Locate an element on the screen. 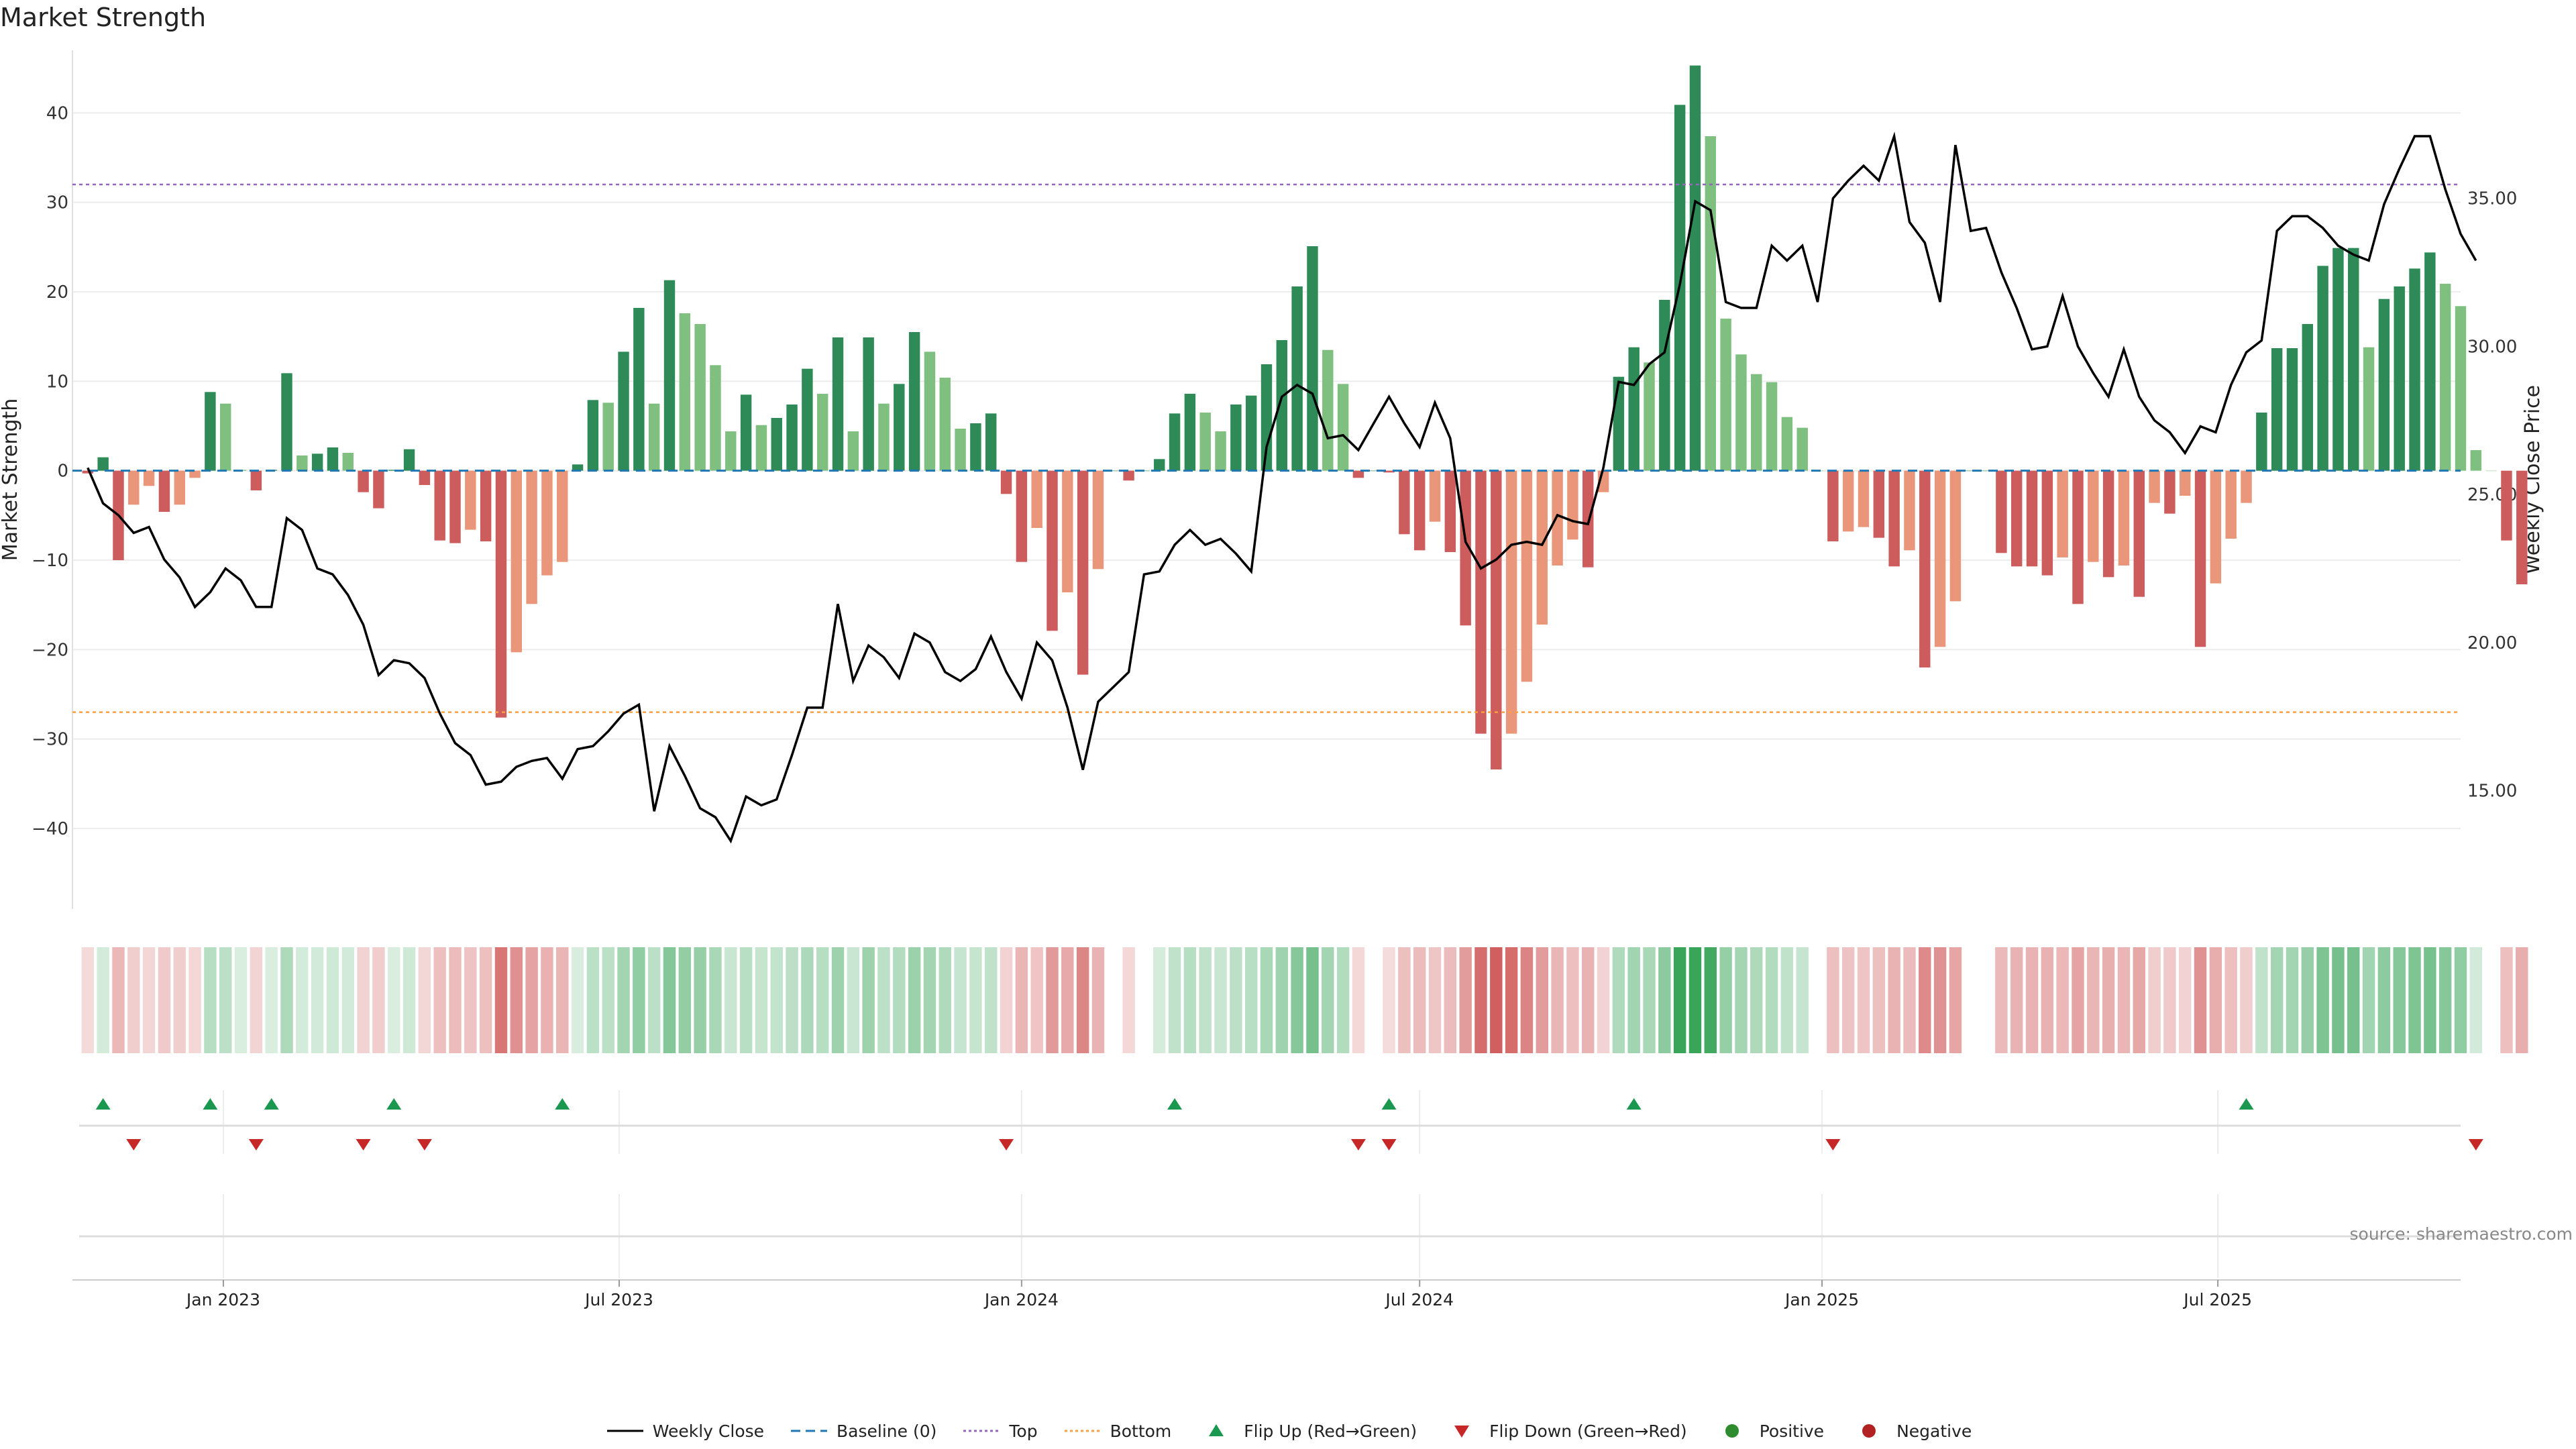 Image resolution: width=2576 pixels, height=1449 pixels. legend-item: Flip Down (Green→Red) is located at coordinates (1564, 1431).